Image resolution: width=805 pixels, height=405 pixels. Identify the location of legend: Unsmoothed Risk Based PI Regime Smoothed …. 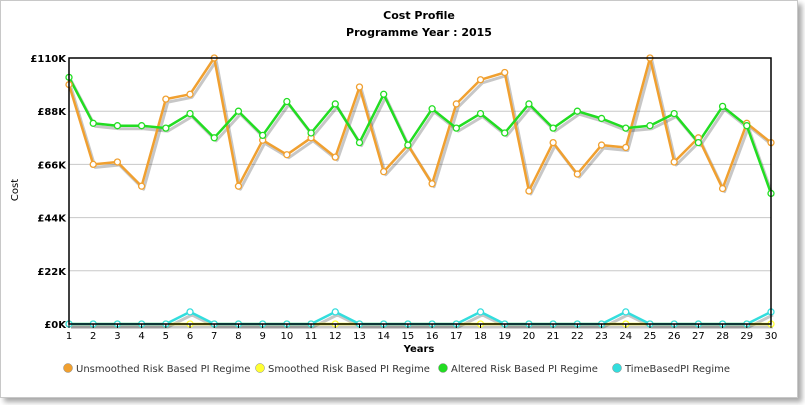
(396, 369).